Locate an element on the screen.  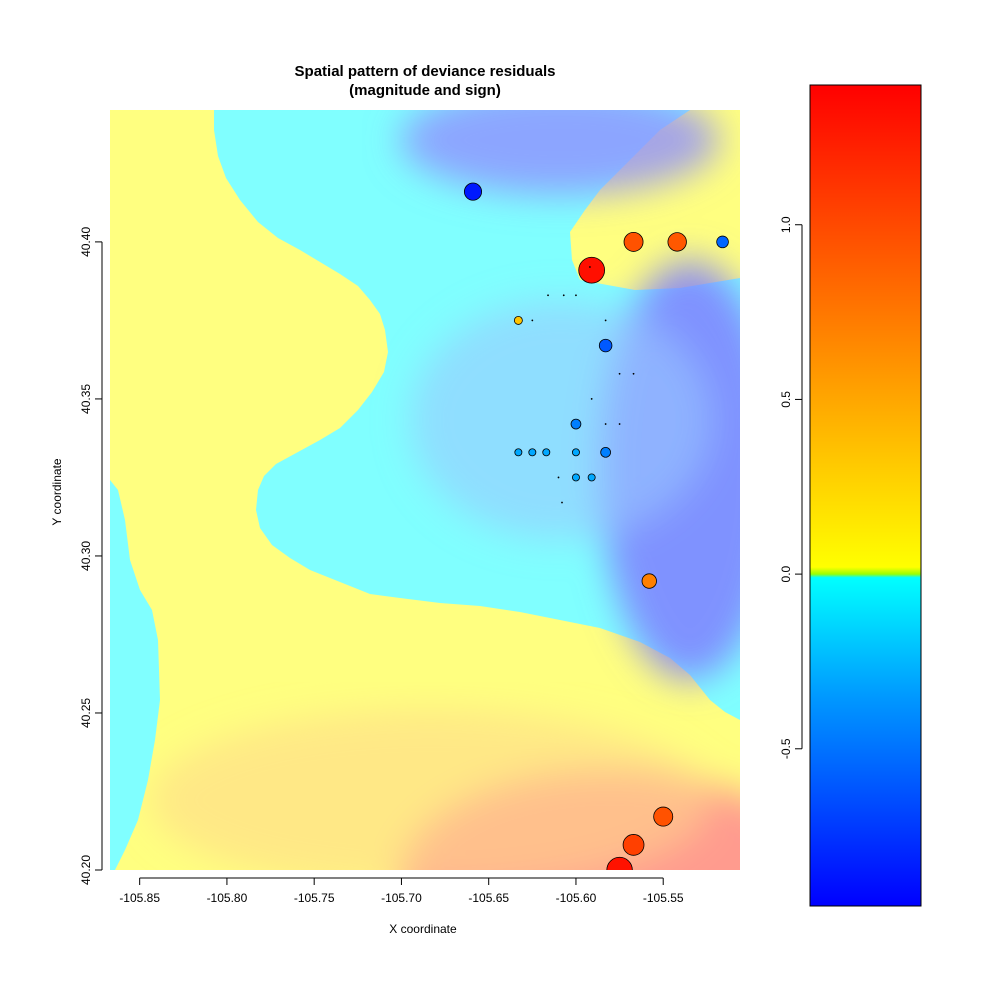
y-axis: 40.20 40.25 40.30 40.35 40.40 is located at coordinates (91, 556).